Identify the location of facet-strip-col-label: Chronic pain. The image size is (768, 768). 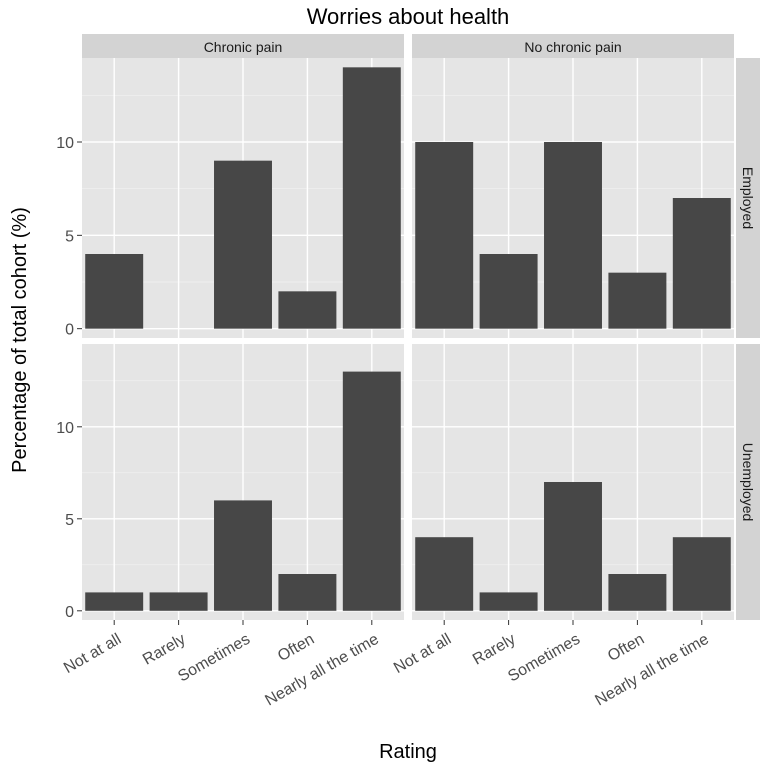
(243, 47).